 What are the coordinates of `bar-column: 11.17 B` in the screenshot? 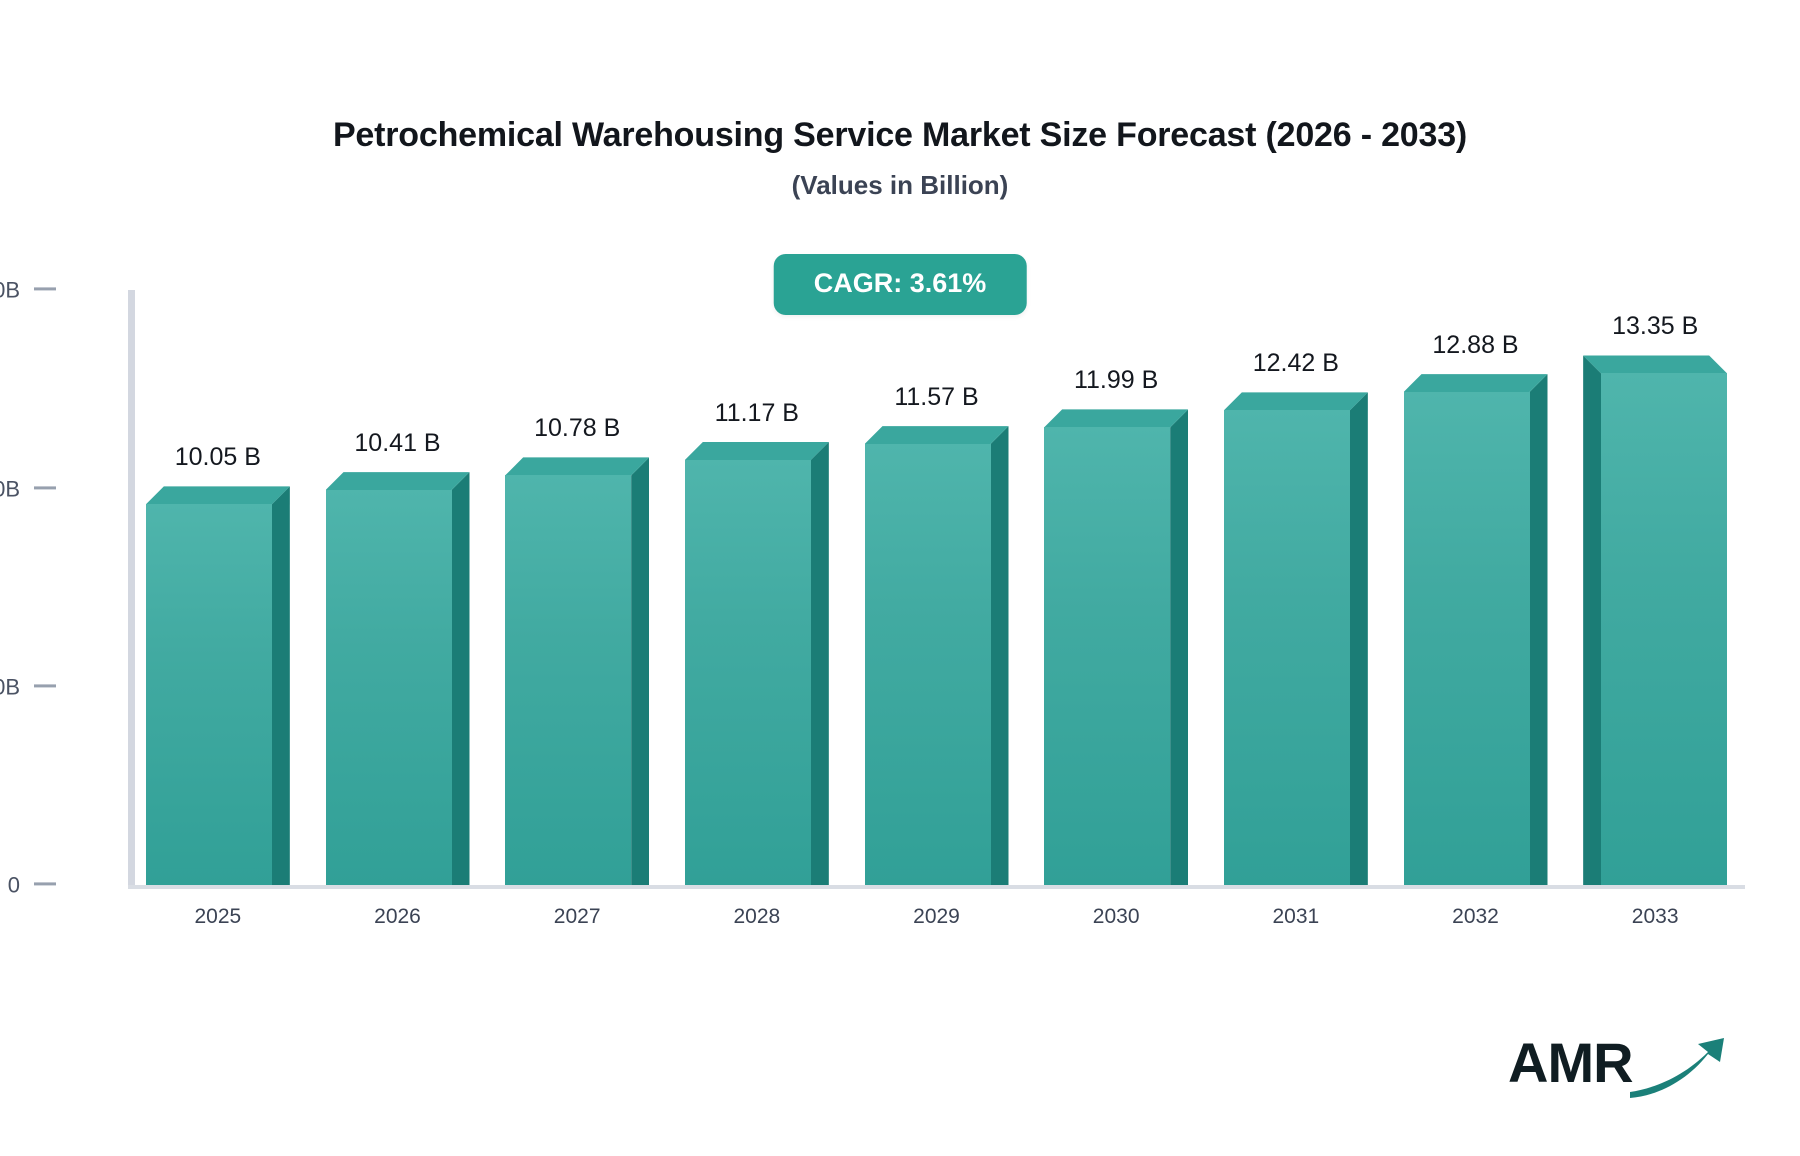 It's located at (756, 642).